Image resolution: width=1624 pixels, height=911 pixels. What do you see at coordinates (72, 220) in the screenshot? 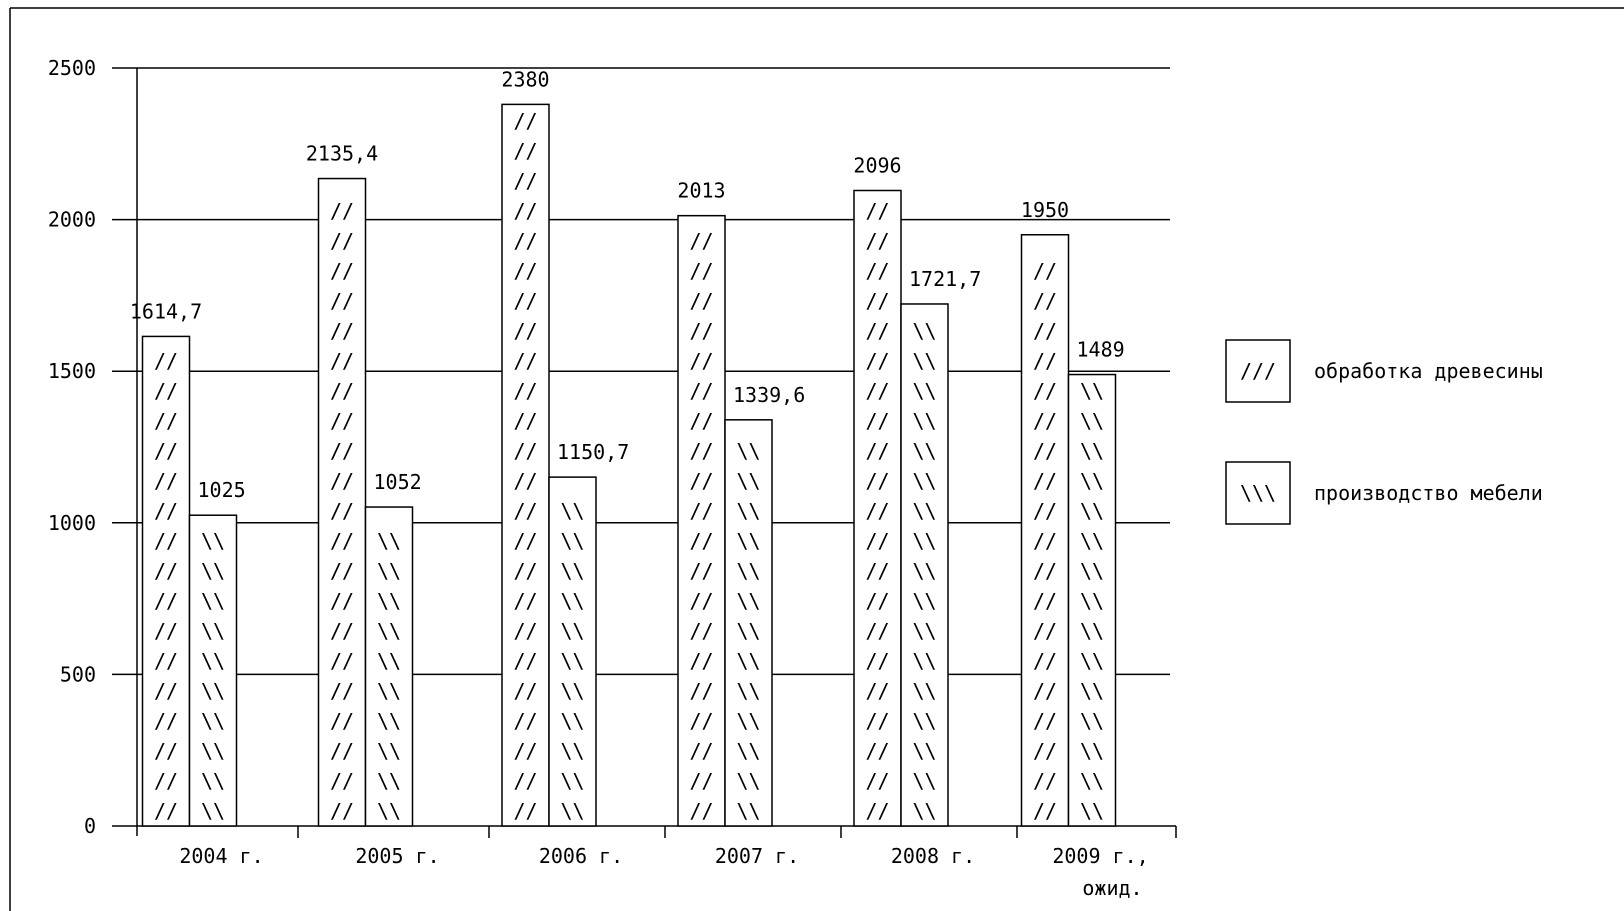
I see `y-tick-label: 2000` at bounding box center [72, 220].